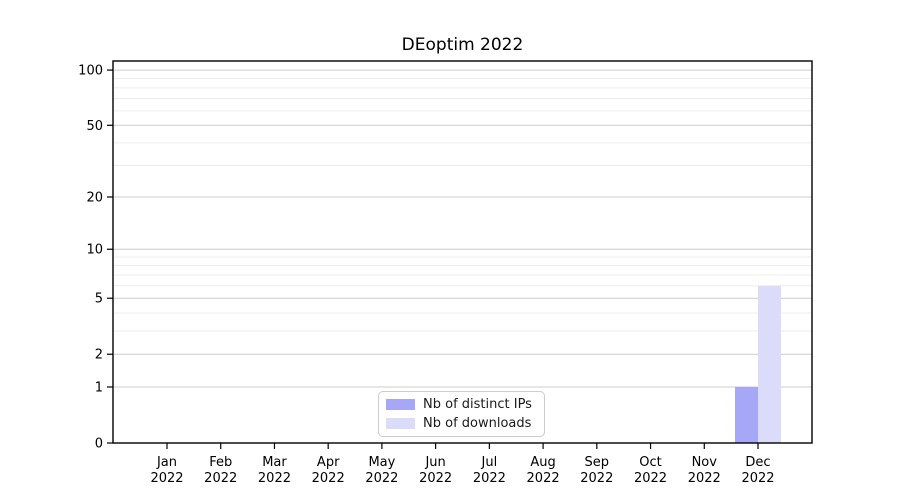 The image size is (900, 500). I want to click on svg-text: 100, so click(90, 71).